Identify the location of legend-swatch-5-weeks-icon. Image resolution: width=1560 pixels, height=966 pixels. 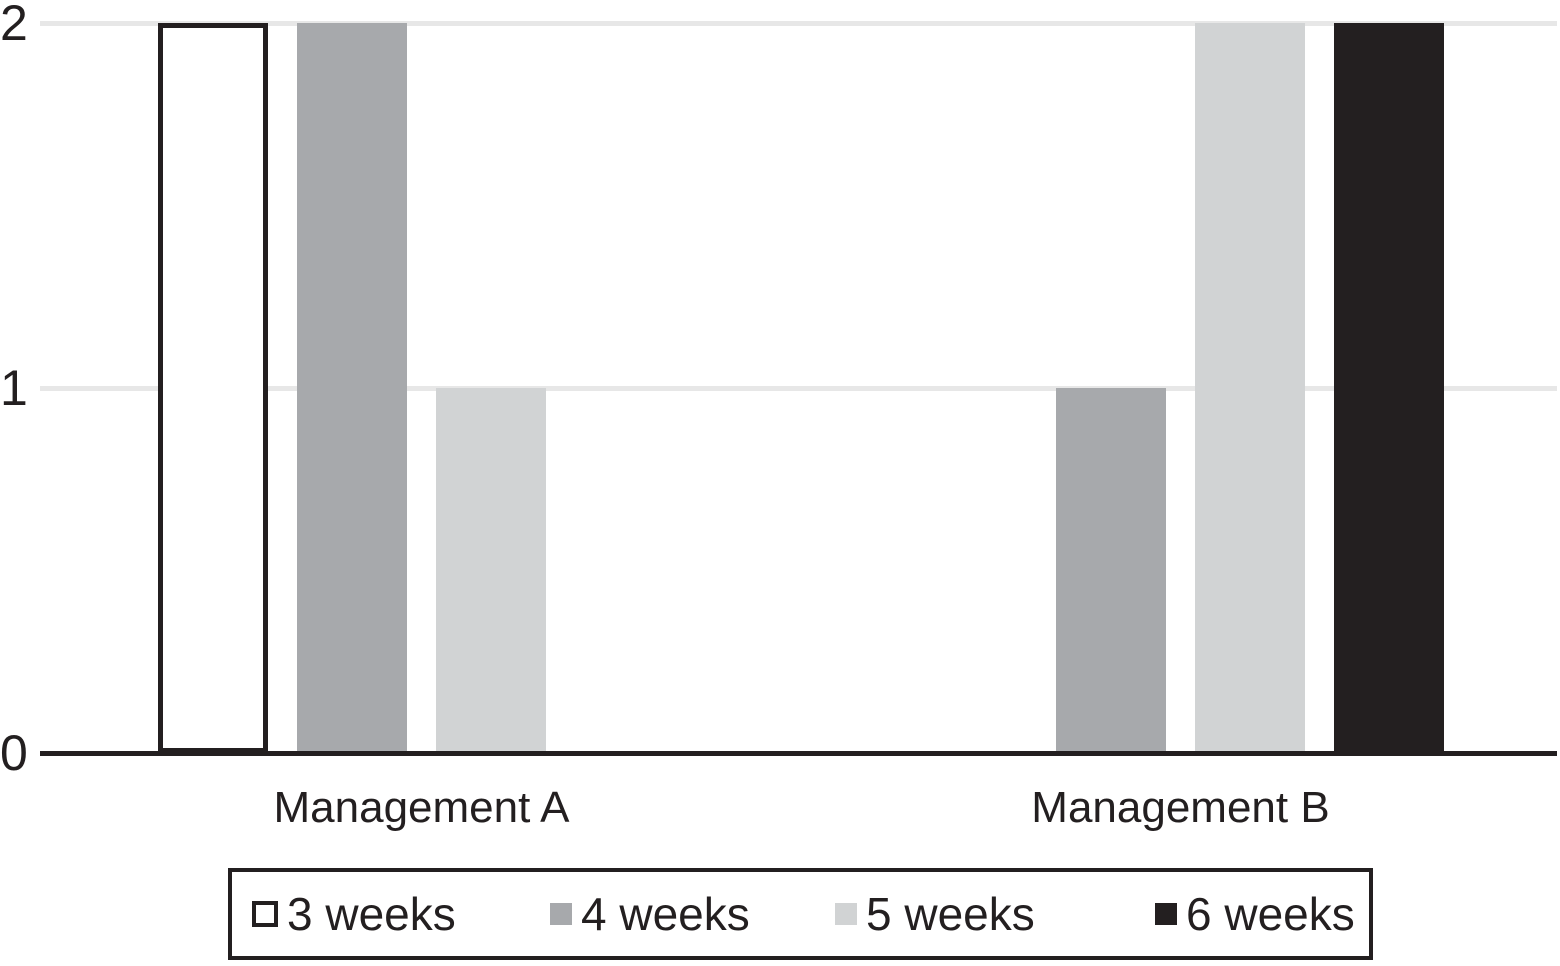
(846, 914).